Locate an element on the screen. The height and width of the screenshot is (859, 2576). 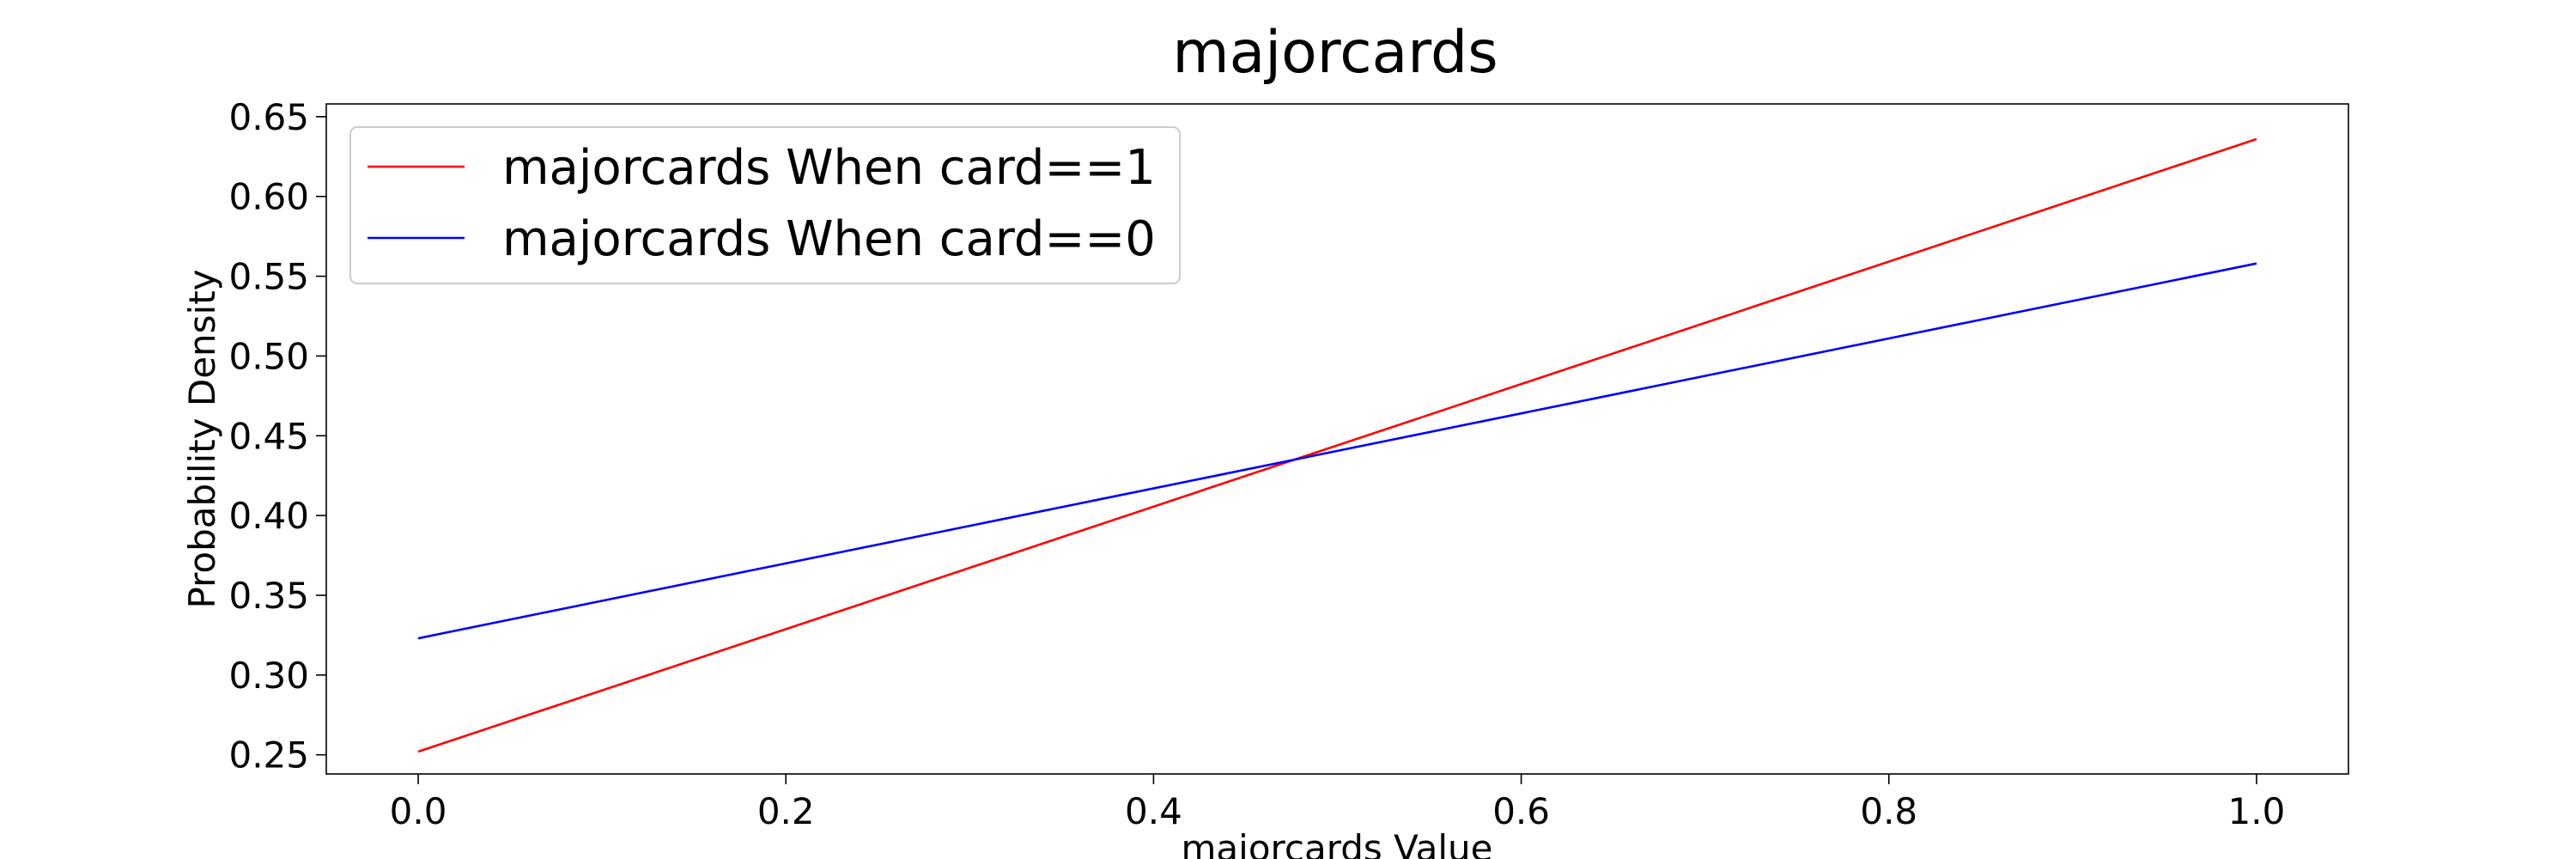
x-axis-label: majorcards Value is located at coordinates (1338, 843).